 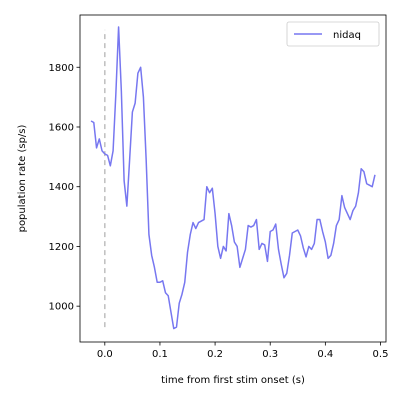 I want to click on legend-box, so click(x=333, y=34).